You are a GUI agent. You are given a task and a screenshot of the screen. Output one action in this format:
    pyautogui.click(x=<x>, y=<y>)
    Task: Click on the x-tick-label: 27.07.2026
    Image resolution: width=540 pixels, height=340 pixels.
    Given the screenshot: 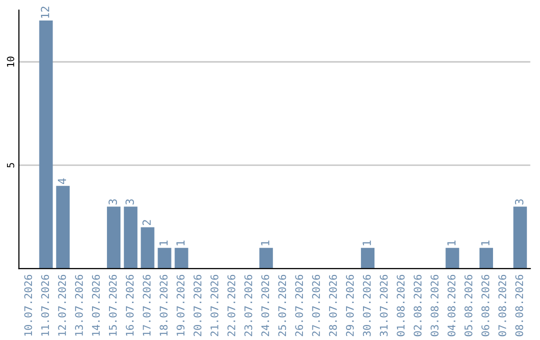 What is the action you would take?
    pyautogui.click(x=316, y=305)
    